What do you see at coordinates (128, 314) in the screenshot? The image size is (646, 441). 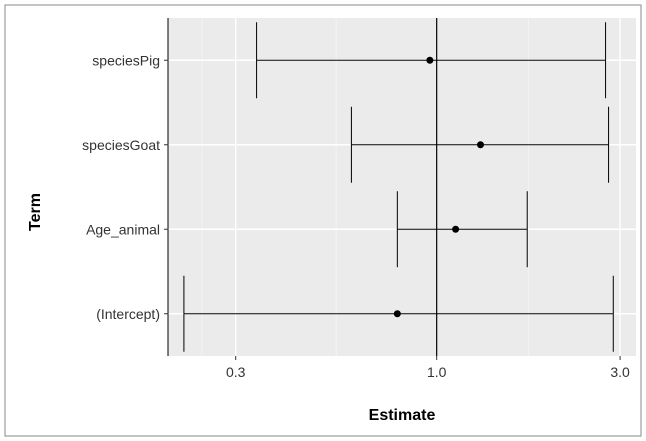 I see `y-tick-label: (Intercept)` at bounding box center [128, 314].